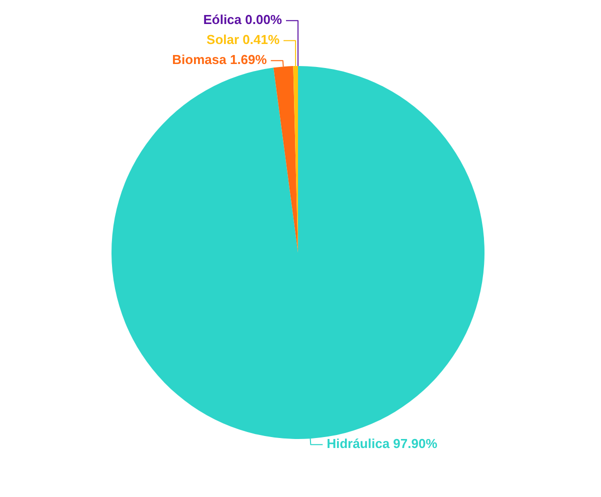  I want to click on slice-label: Solar 0.41%, so click(243, 40).